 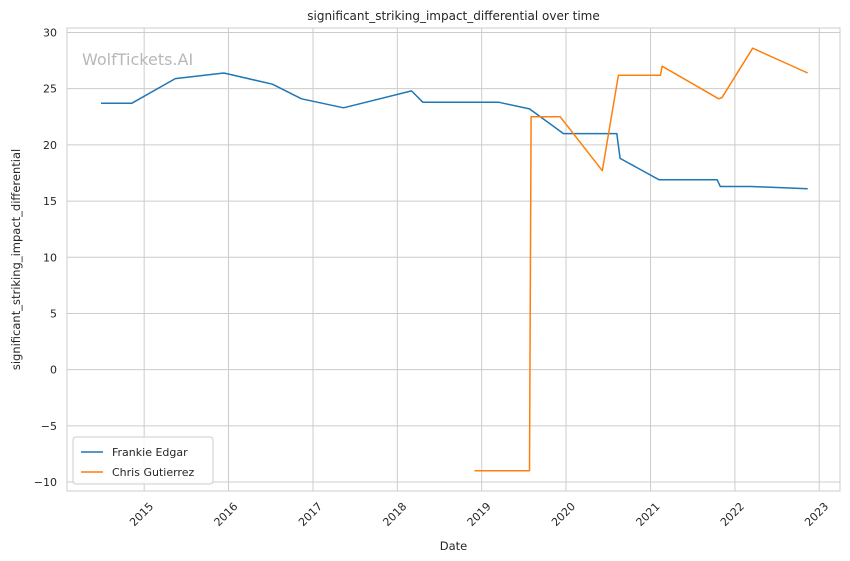 What do you see at coordinates (45, 482) in the screenshot?
I see `y-tick-label: −10` at bounding box center [45, 482].